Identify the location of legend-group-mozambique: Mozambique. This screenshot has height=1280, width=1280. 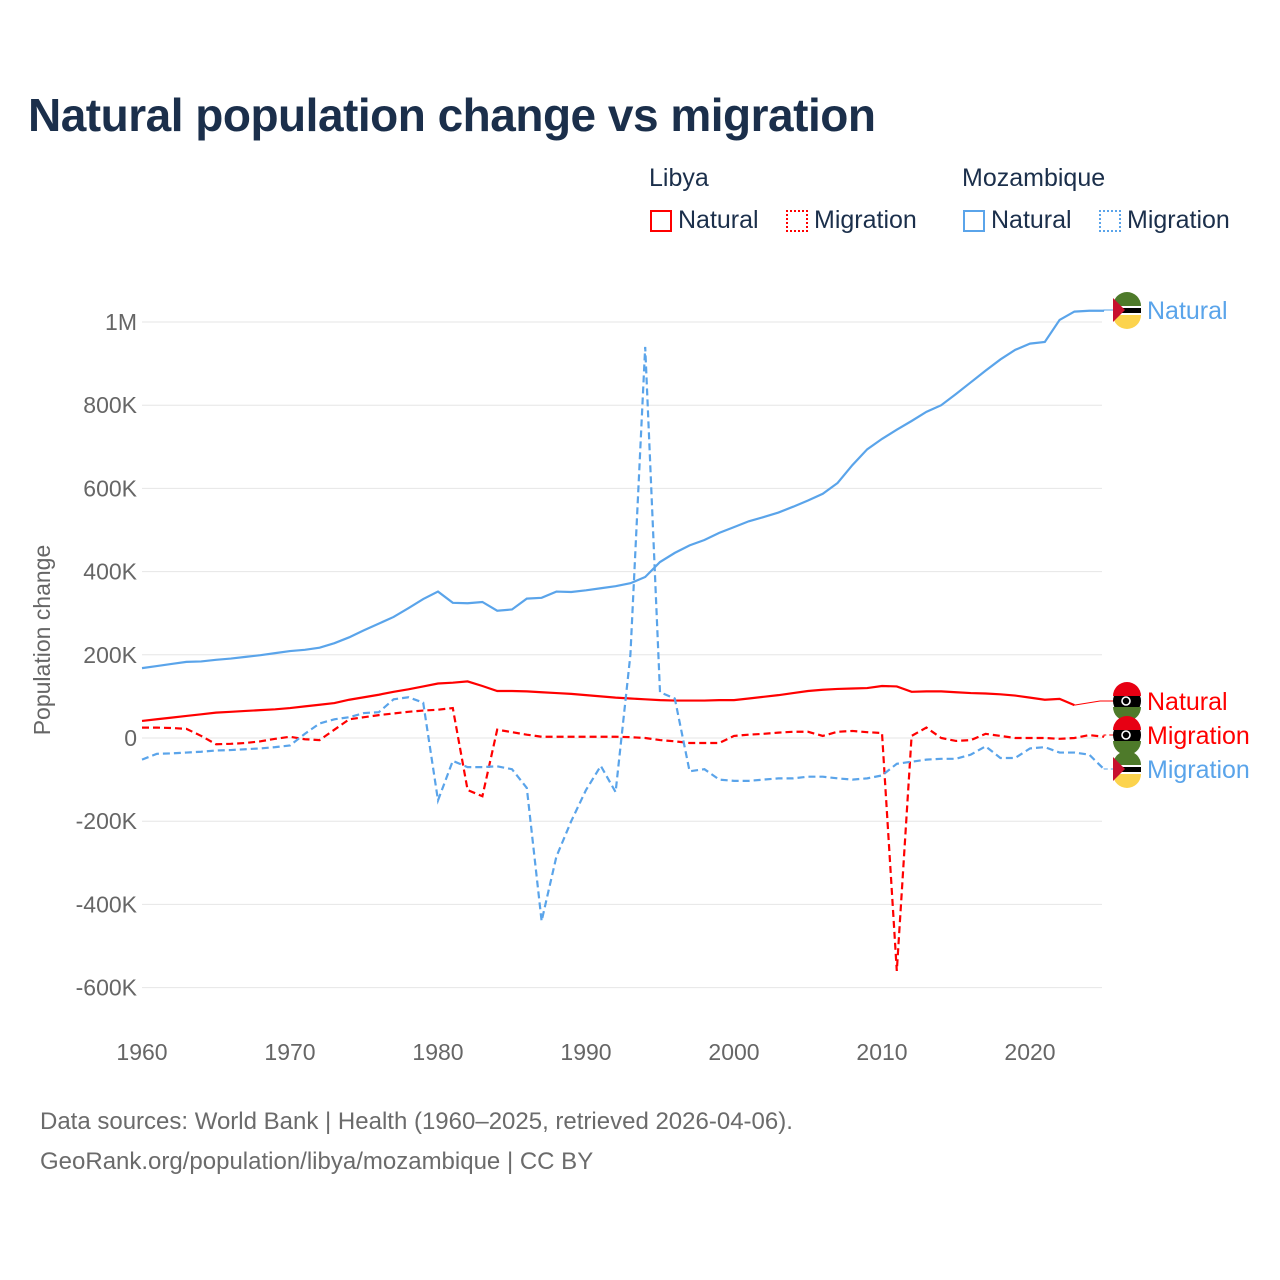
(1034, 178).